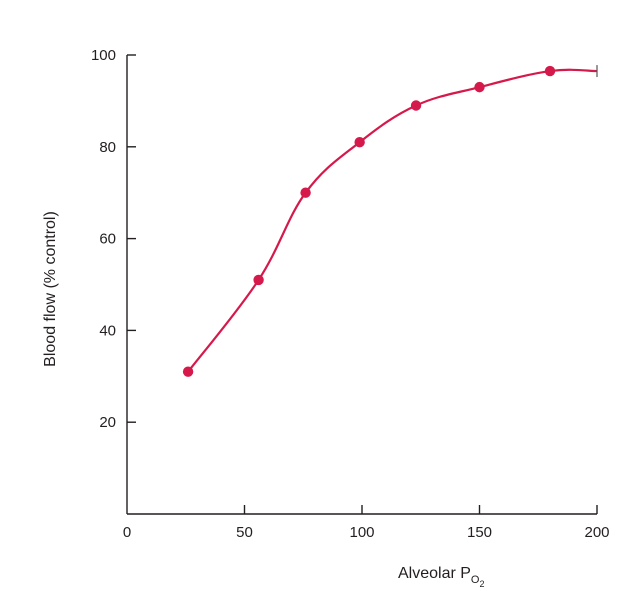 This screenshot has width=644, height=609. I want to click on x-axis-title: Alveolar PO2, so click(441, 577).